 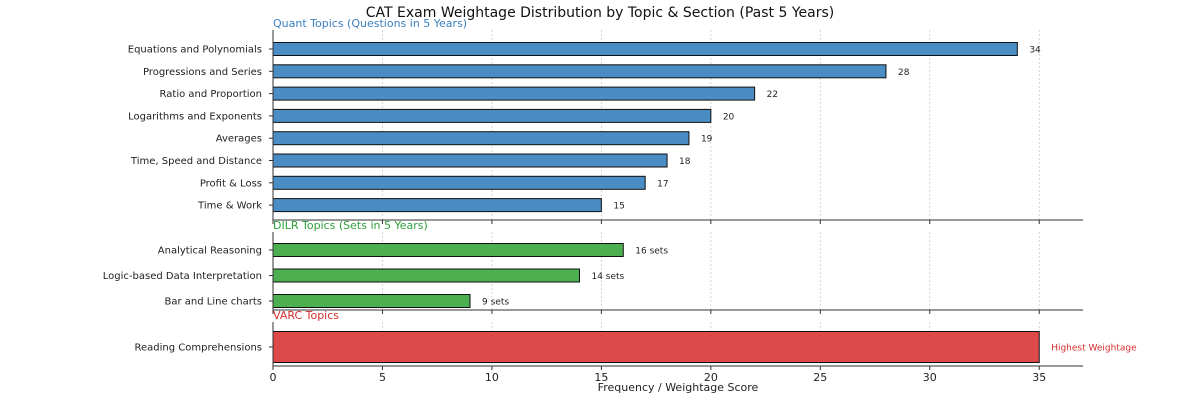 What do you see at coordinates (195, 116) in the screenshot?
I see `category-label-quant-3: Logarithms and Exponents` at bounding box center [195, 116].